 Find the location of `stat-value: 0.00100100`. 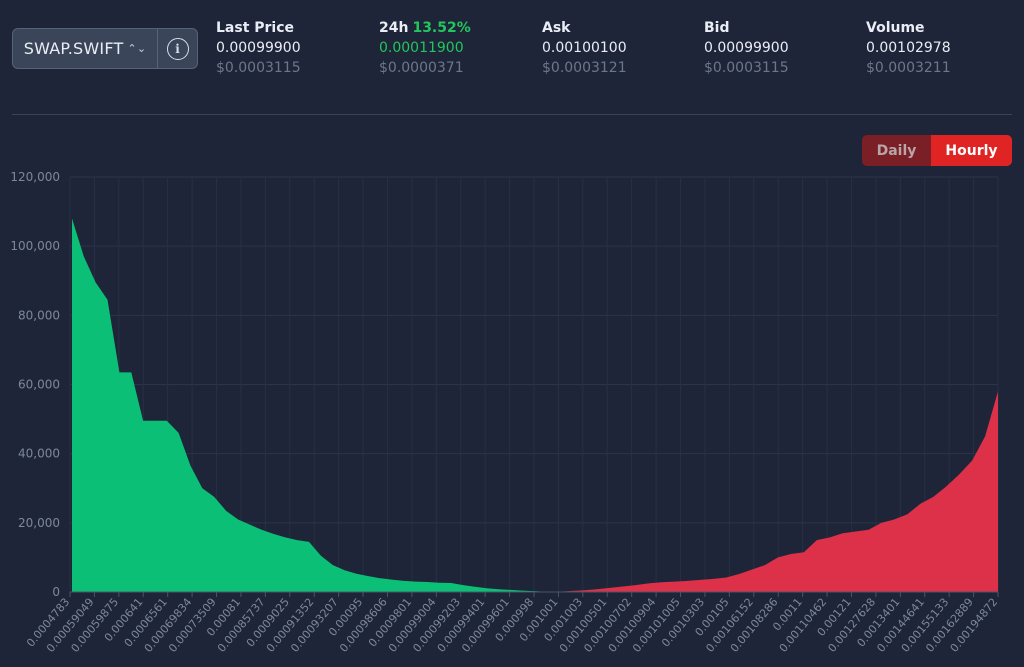

stat-value: 0.00100100 is located at coordinates (584, 48).